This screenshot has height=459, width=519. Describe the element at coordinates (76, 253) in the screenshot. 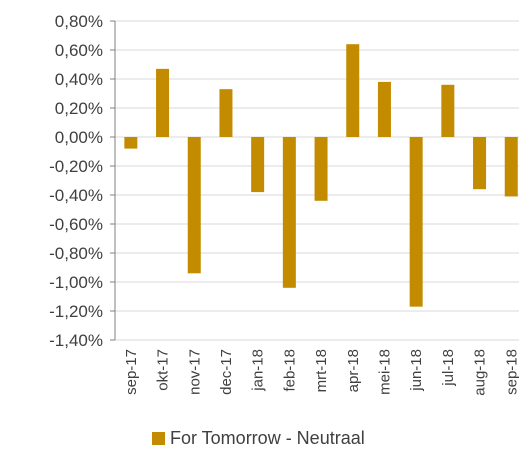

I see `y-tick-label: -0,80%` at that location.